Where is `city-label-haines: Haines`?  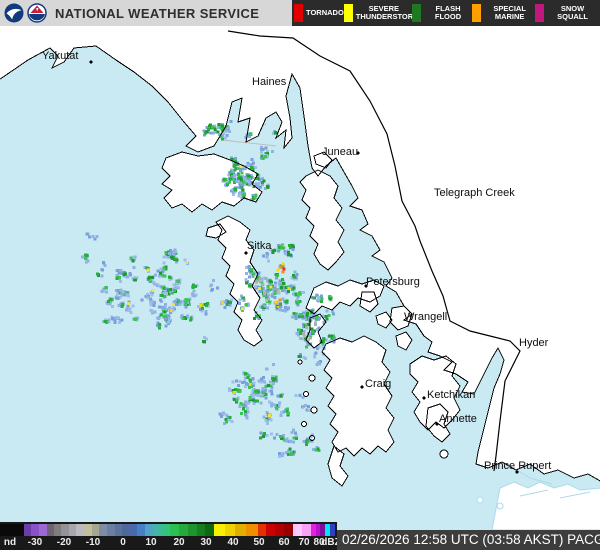 city-label-haines: Haines is located at coordinates (269, 82).